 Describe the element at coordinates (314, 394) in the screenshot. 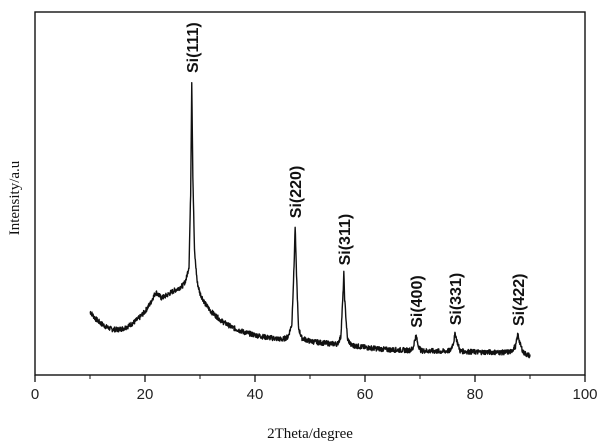

I see `x-axis-tick-labels: 0 20 40 60 80 100` at that location.